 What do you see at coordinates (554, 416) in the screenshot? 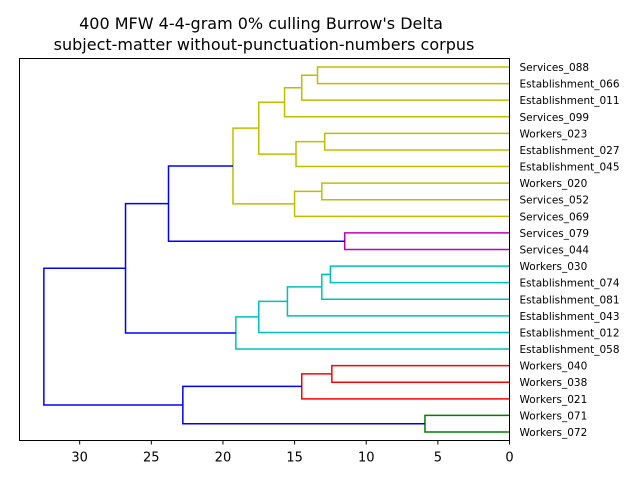
I see `leaf-label: Workers_071` at bounding box center [554, 416].